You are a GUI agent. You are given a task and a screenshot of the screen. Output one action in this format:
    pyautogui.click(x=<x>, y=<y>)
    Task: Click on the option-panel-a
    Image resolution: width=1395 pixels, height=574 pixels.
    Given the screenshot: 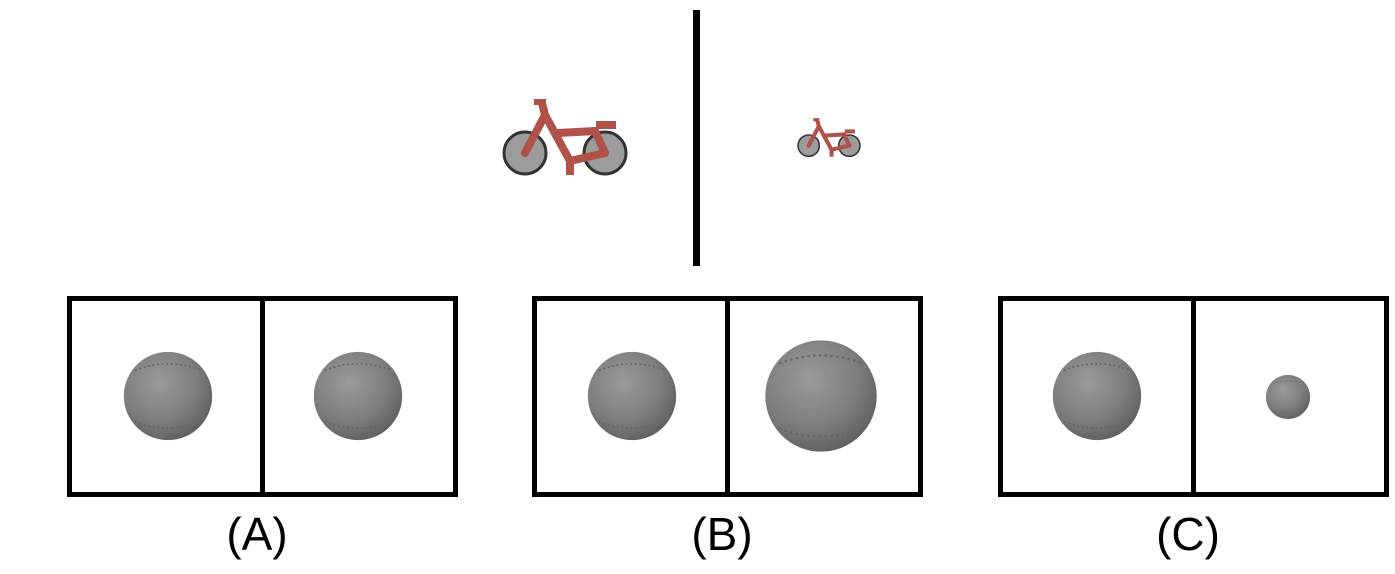 What is the action you would take?
    pyautogui.click(x=262, y=396)
    